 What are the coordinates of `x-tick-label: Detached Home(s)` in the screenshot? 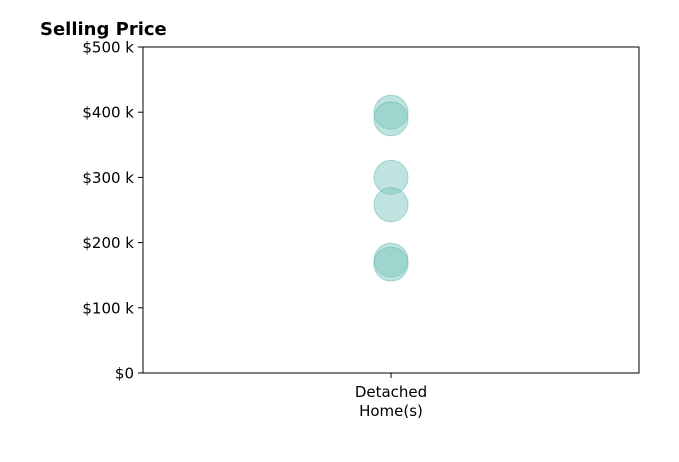 It's located at (391, 401).